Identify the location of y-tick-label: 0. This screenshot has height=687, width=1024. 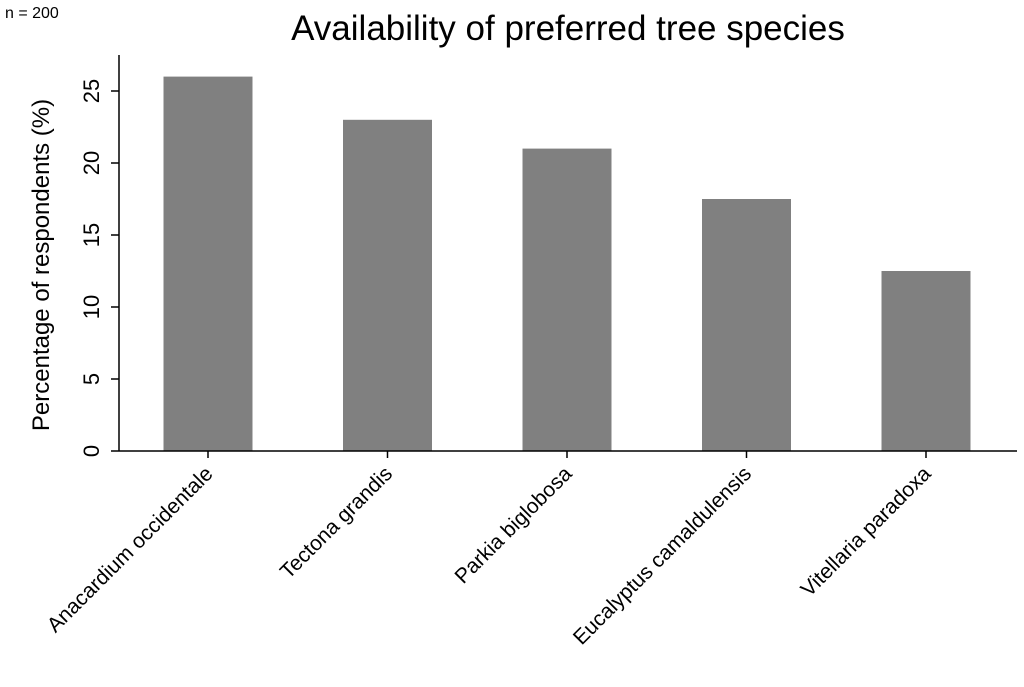
(91, 451).